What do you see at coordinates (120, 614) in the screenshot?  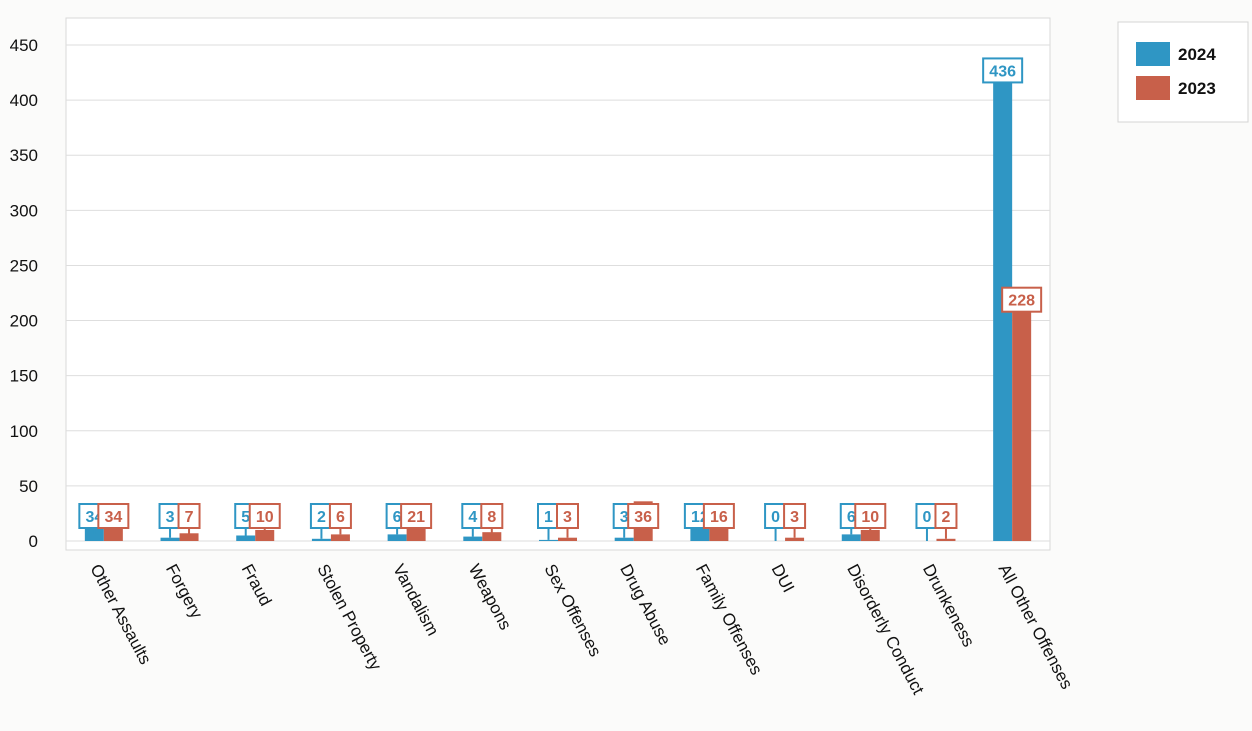 I see `category-label: Other Assaults` at bounding box center [120, 614].